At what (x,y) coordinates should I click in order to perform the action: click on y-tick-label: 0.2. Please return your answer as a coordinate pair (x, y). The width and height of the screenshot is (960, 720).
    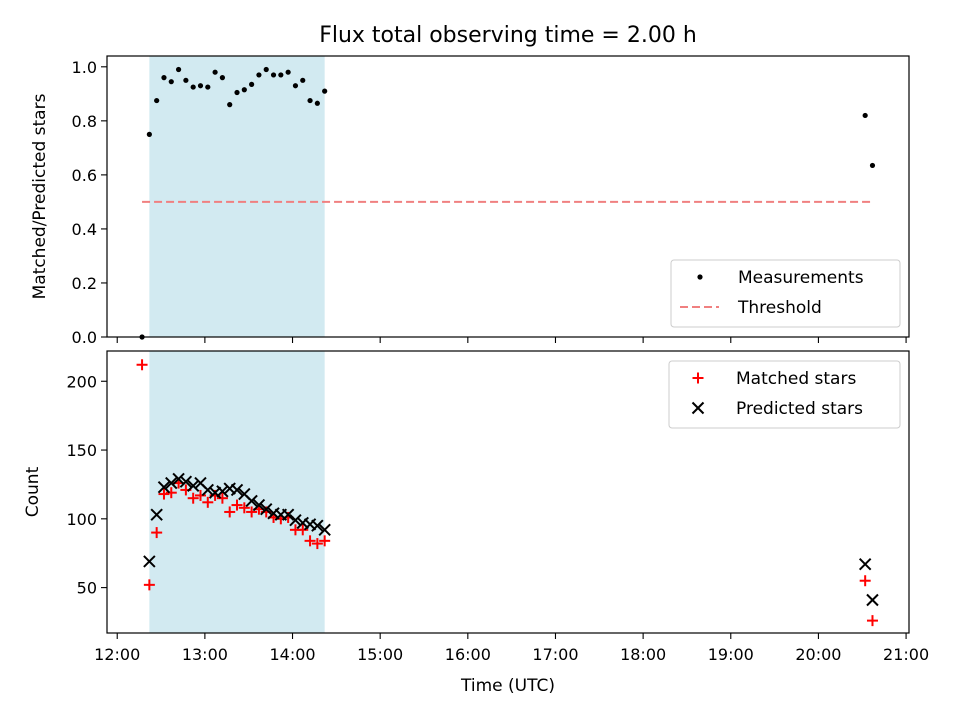
    Looking at the image, I should click on (84, 283).